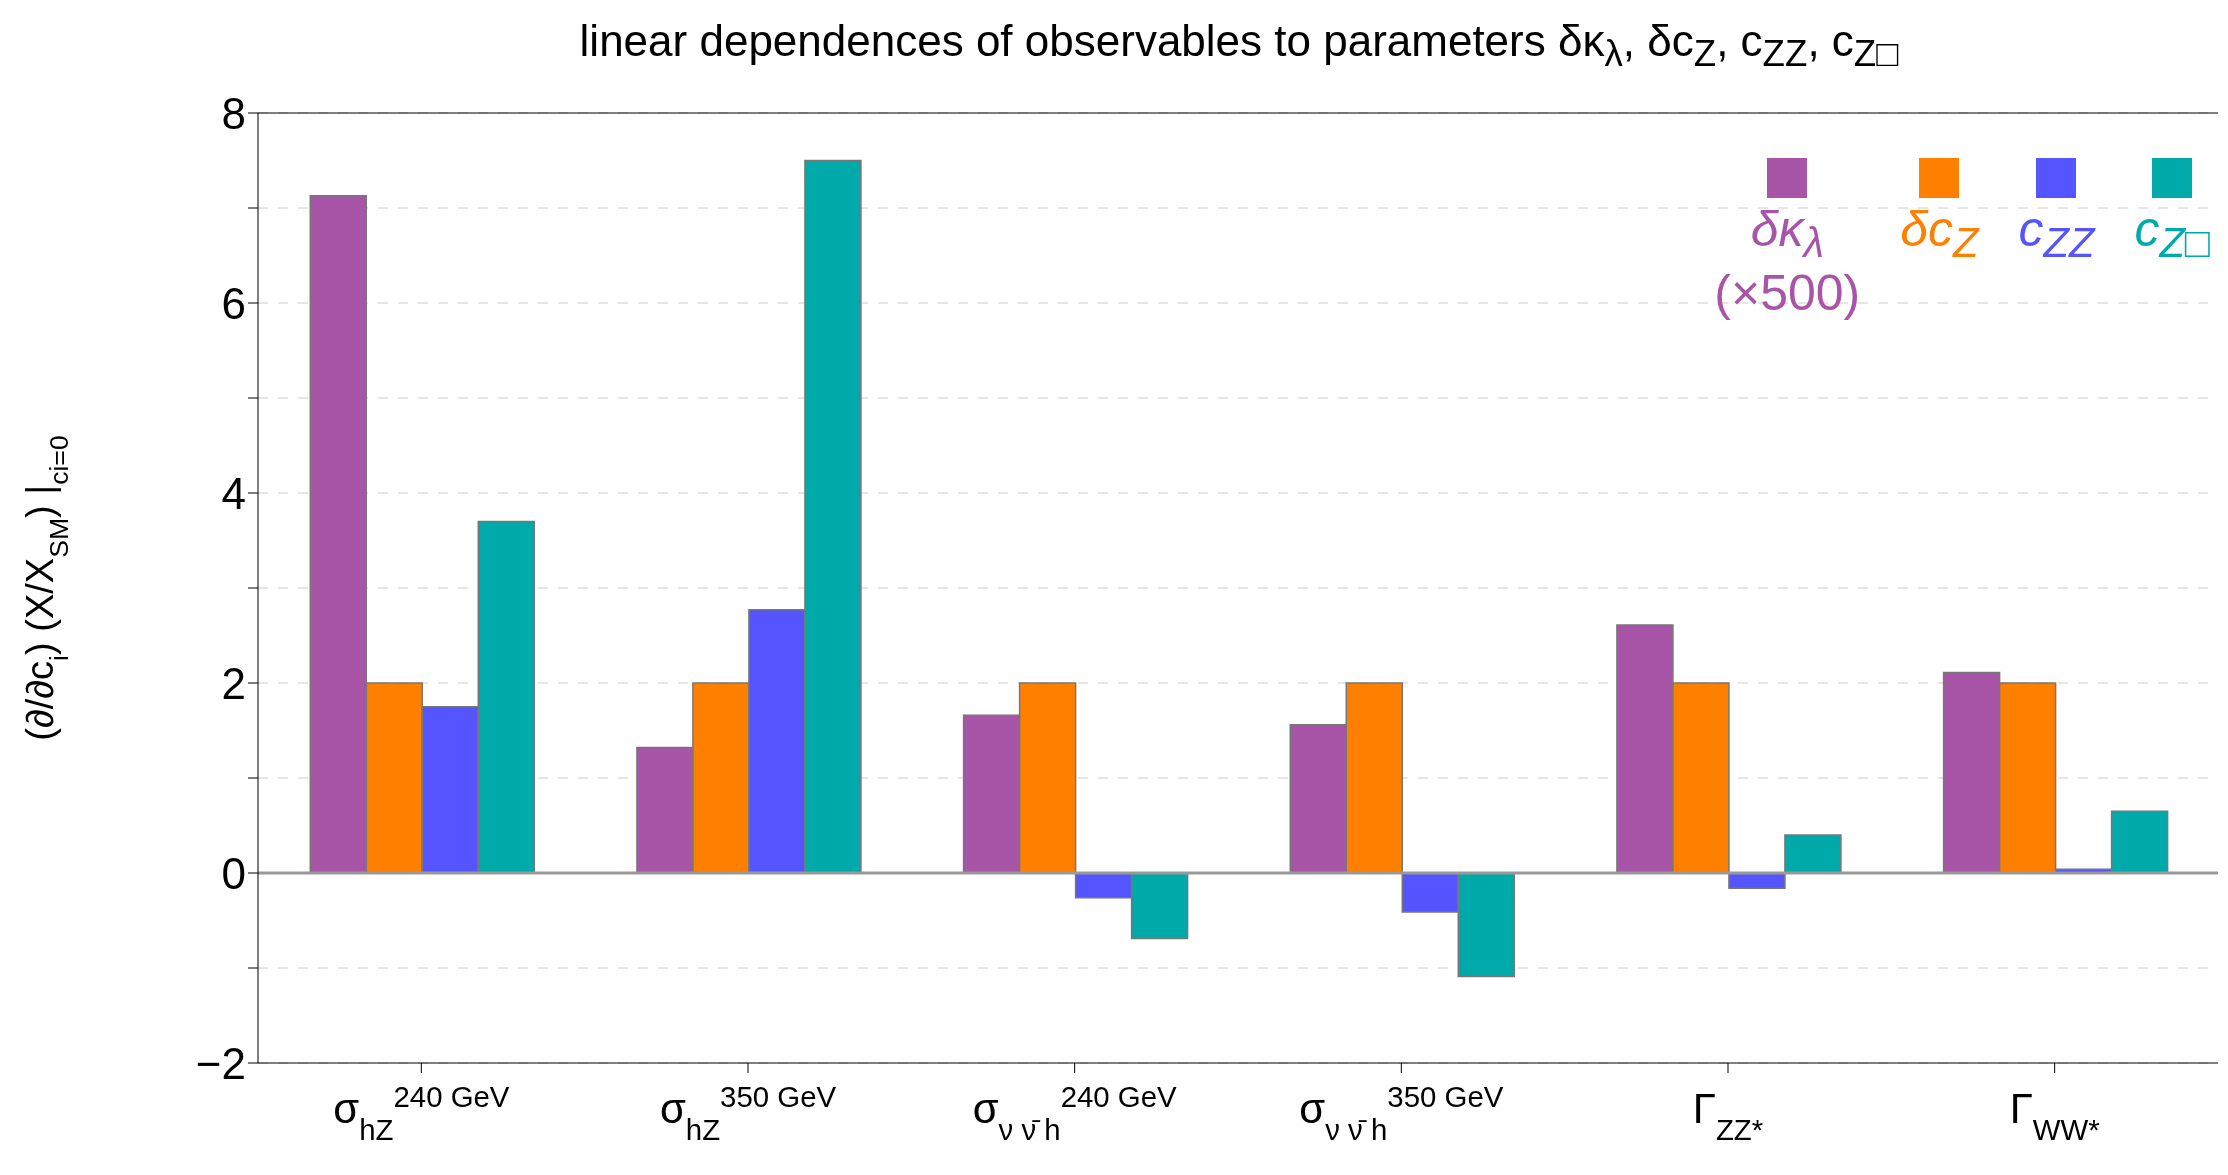 Image resolution: width=2228 pixels, height=1175 pixels. I want to click on x-tick-label: Γ$_{WW*}$, so click(2054, 1115).